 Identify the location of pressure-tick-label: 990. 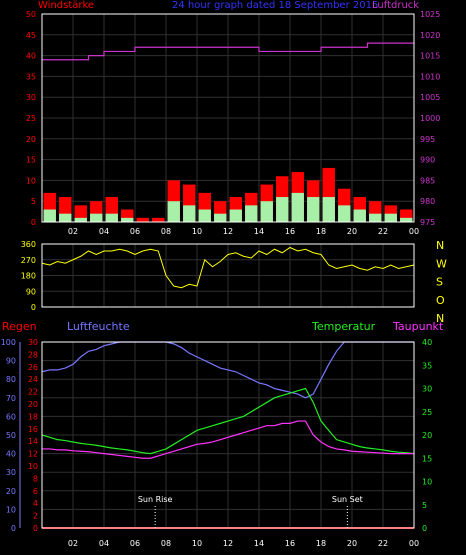
(427, 160).